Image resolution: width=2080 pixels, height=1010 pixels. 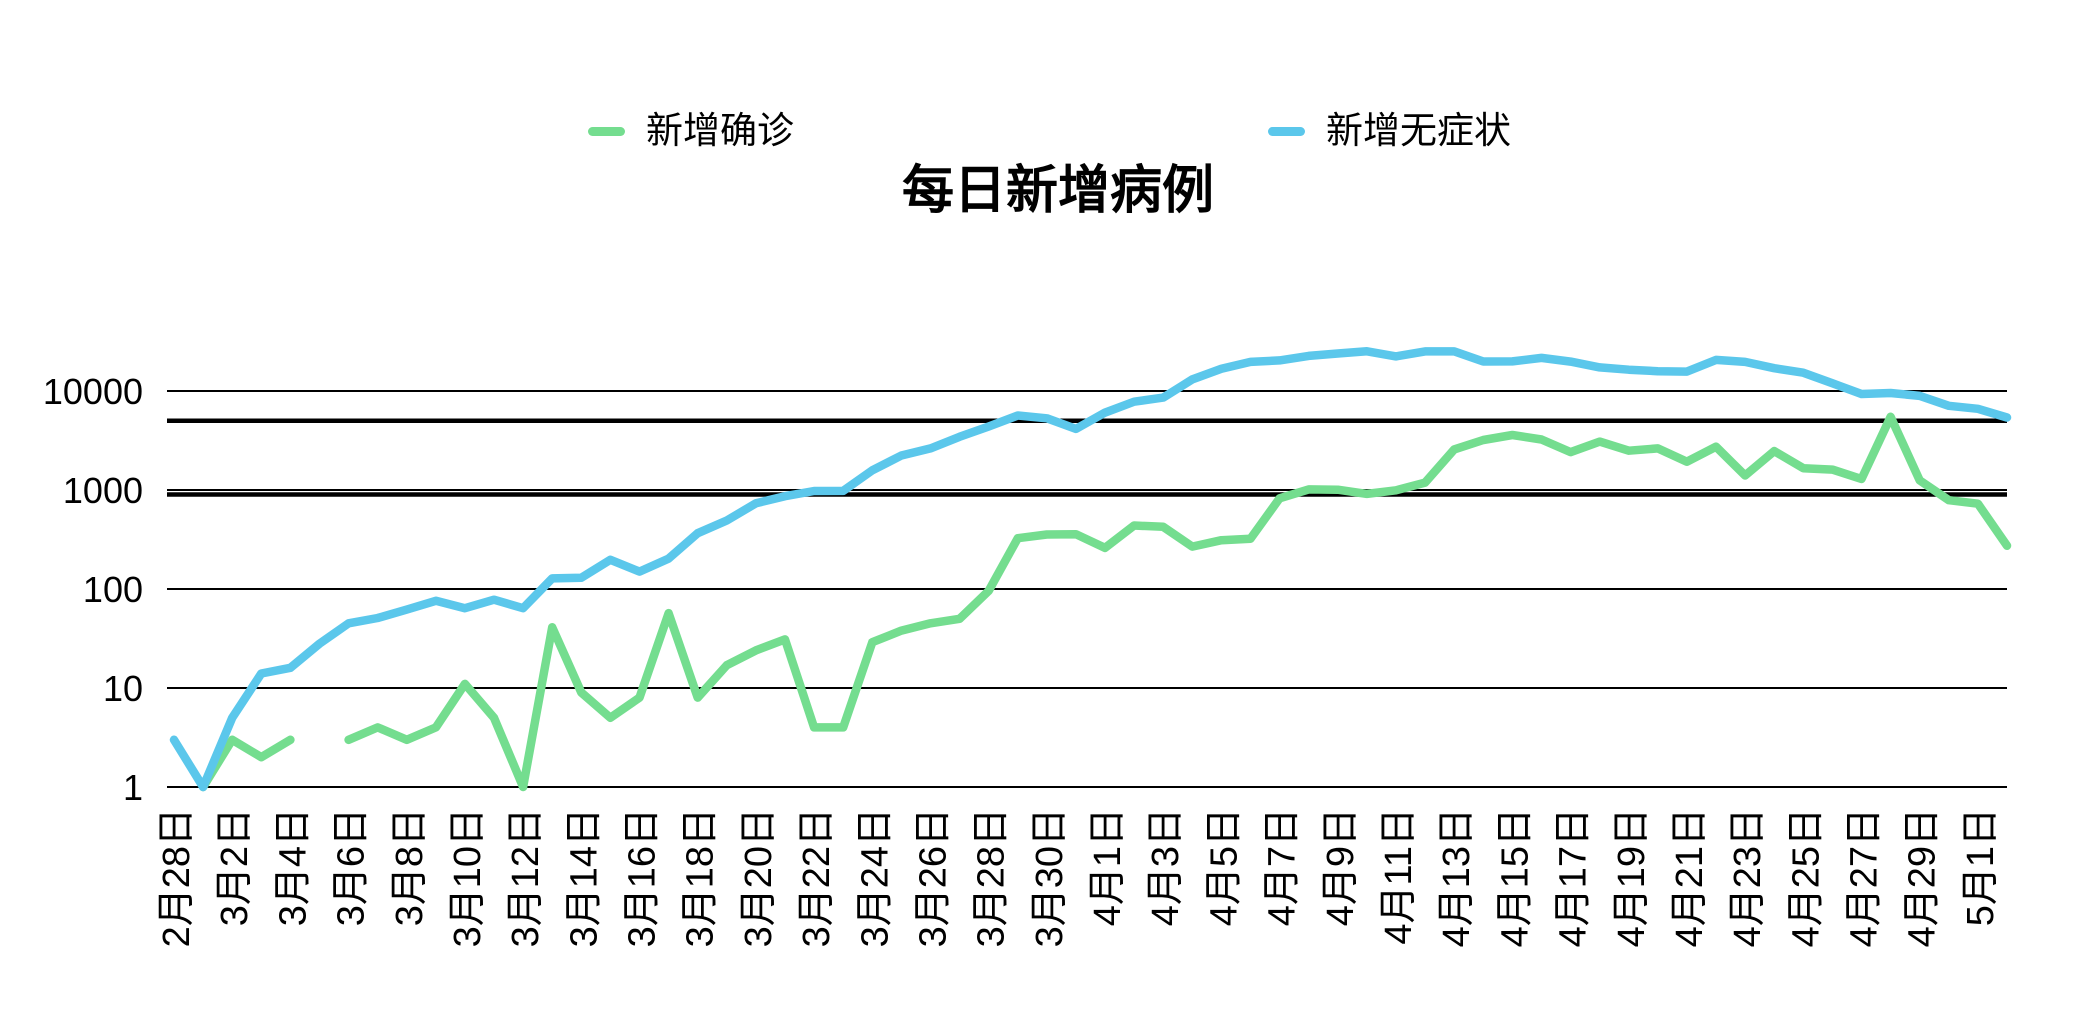 What do you see at coordinates (468, 877) in the screenshot?
I see `x-tick-label: 3月10日` at bounding box center [468, 877].